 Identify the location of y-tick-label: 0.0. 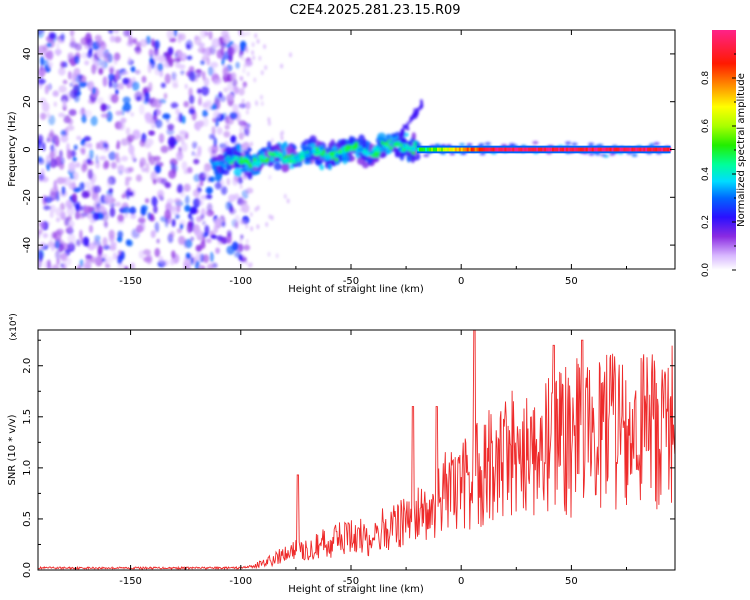
(27, 570).